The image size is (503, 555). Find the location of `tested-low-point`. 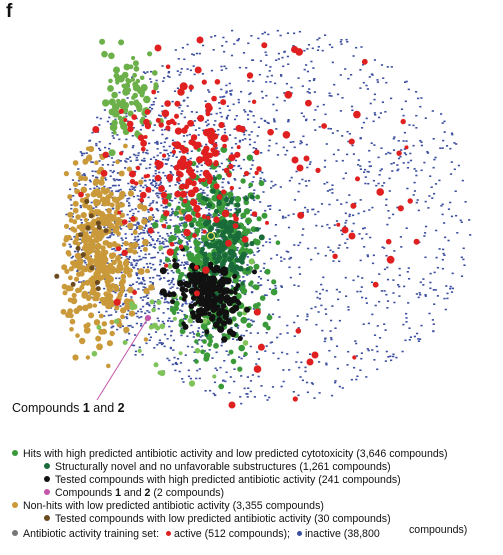

tested-low-point is located at coordinates (88, 228).